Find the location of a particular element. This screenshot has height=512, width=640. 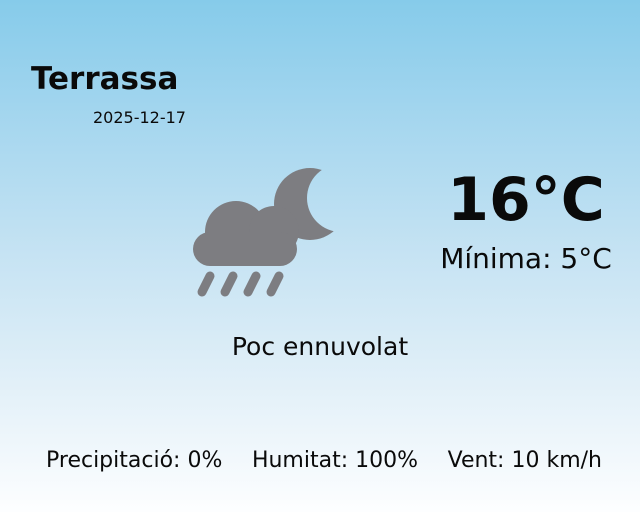

cloud-moon-rain-icon is located at coordinates (269, 232).